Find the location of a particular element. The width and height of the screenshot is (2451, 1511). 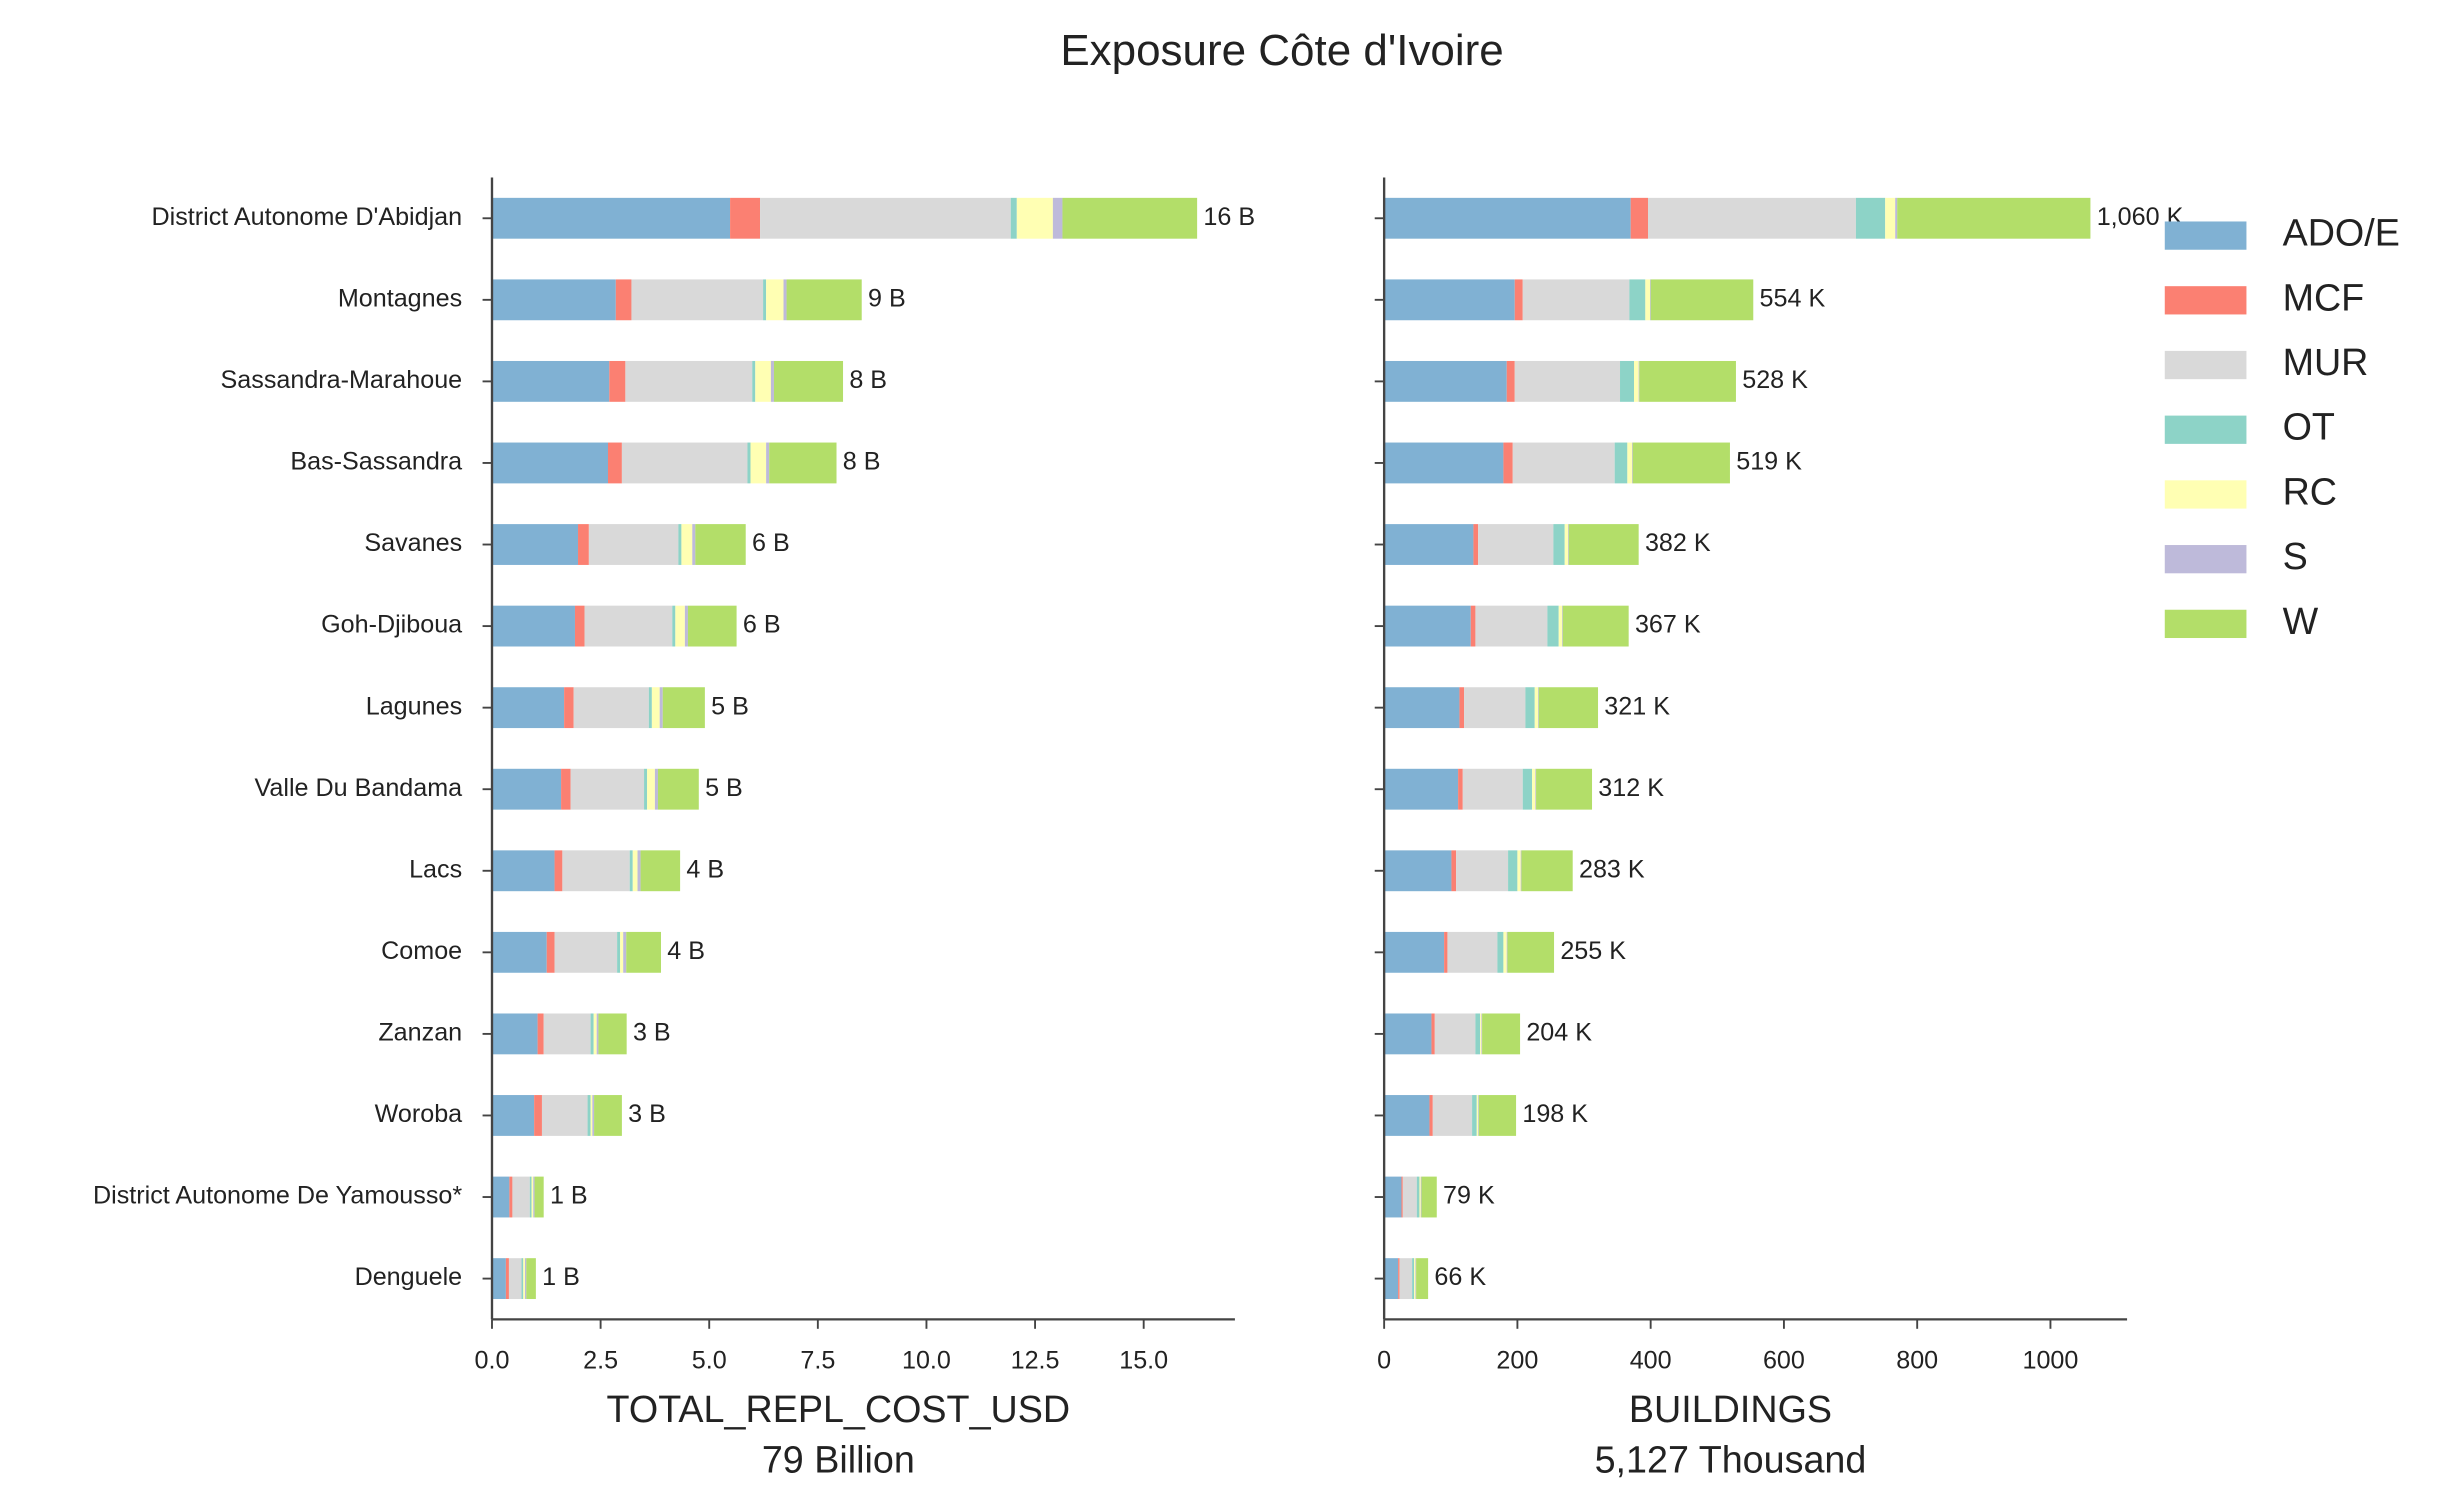

legend-label: ADO/E is located at coordinates (2341, 233).